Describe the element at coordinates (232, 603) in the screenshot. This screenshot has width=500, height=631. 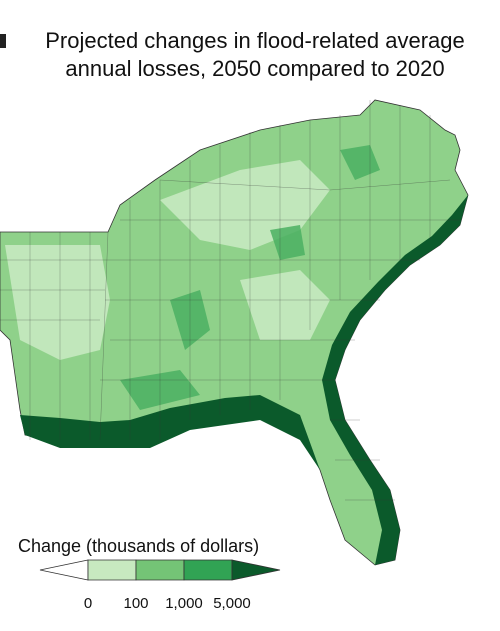
I see `legend-tick-label: 5,000` at that location.